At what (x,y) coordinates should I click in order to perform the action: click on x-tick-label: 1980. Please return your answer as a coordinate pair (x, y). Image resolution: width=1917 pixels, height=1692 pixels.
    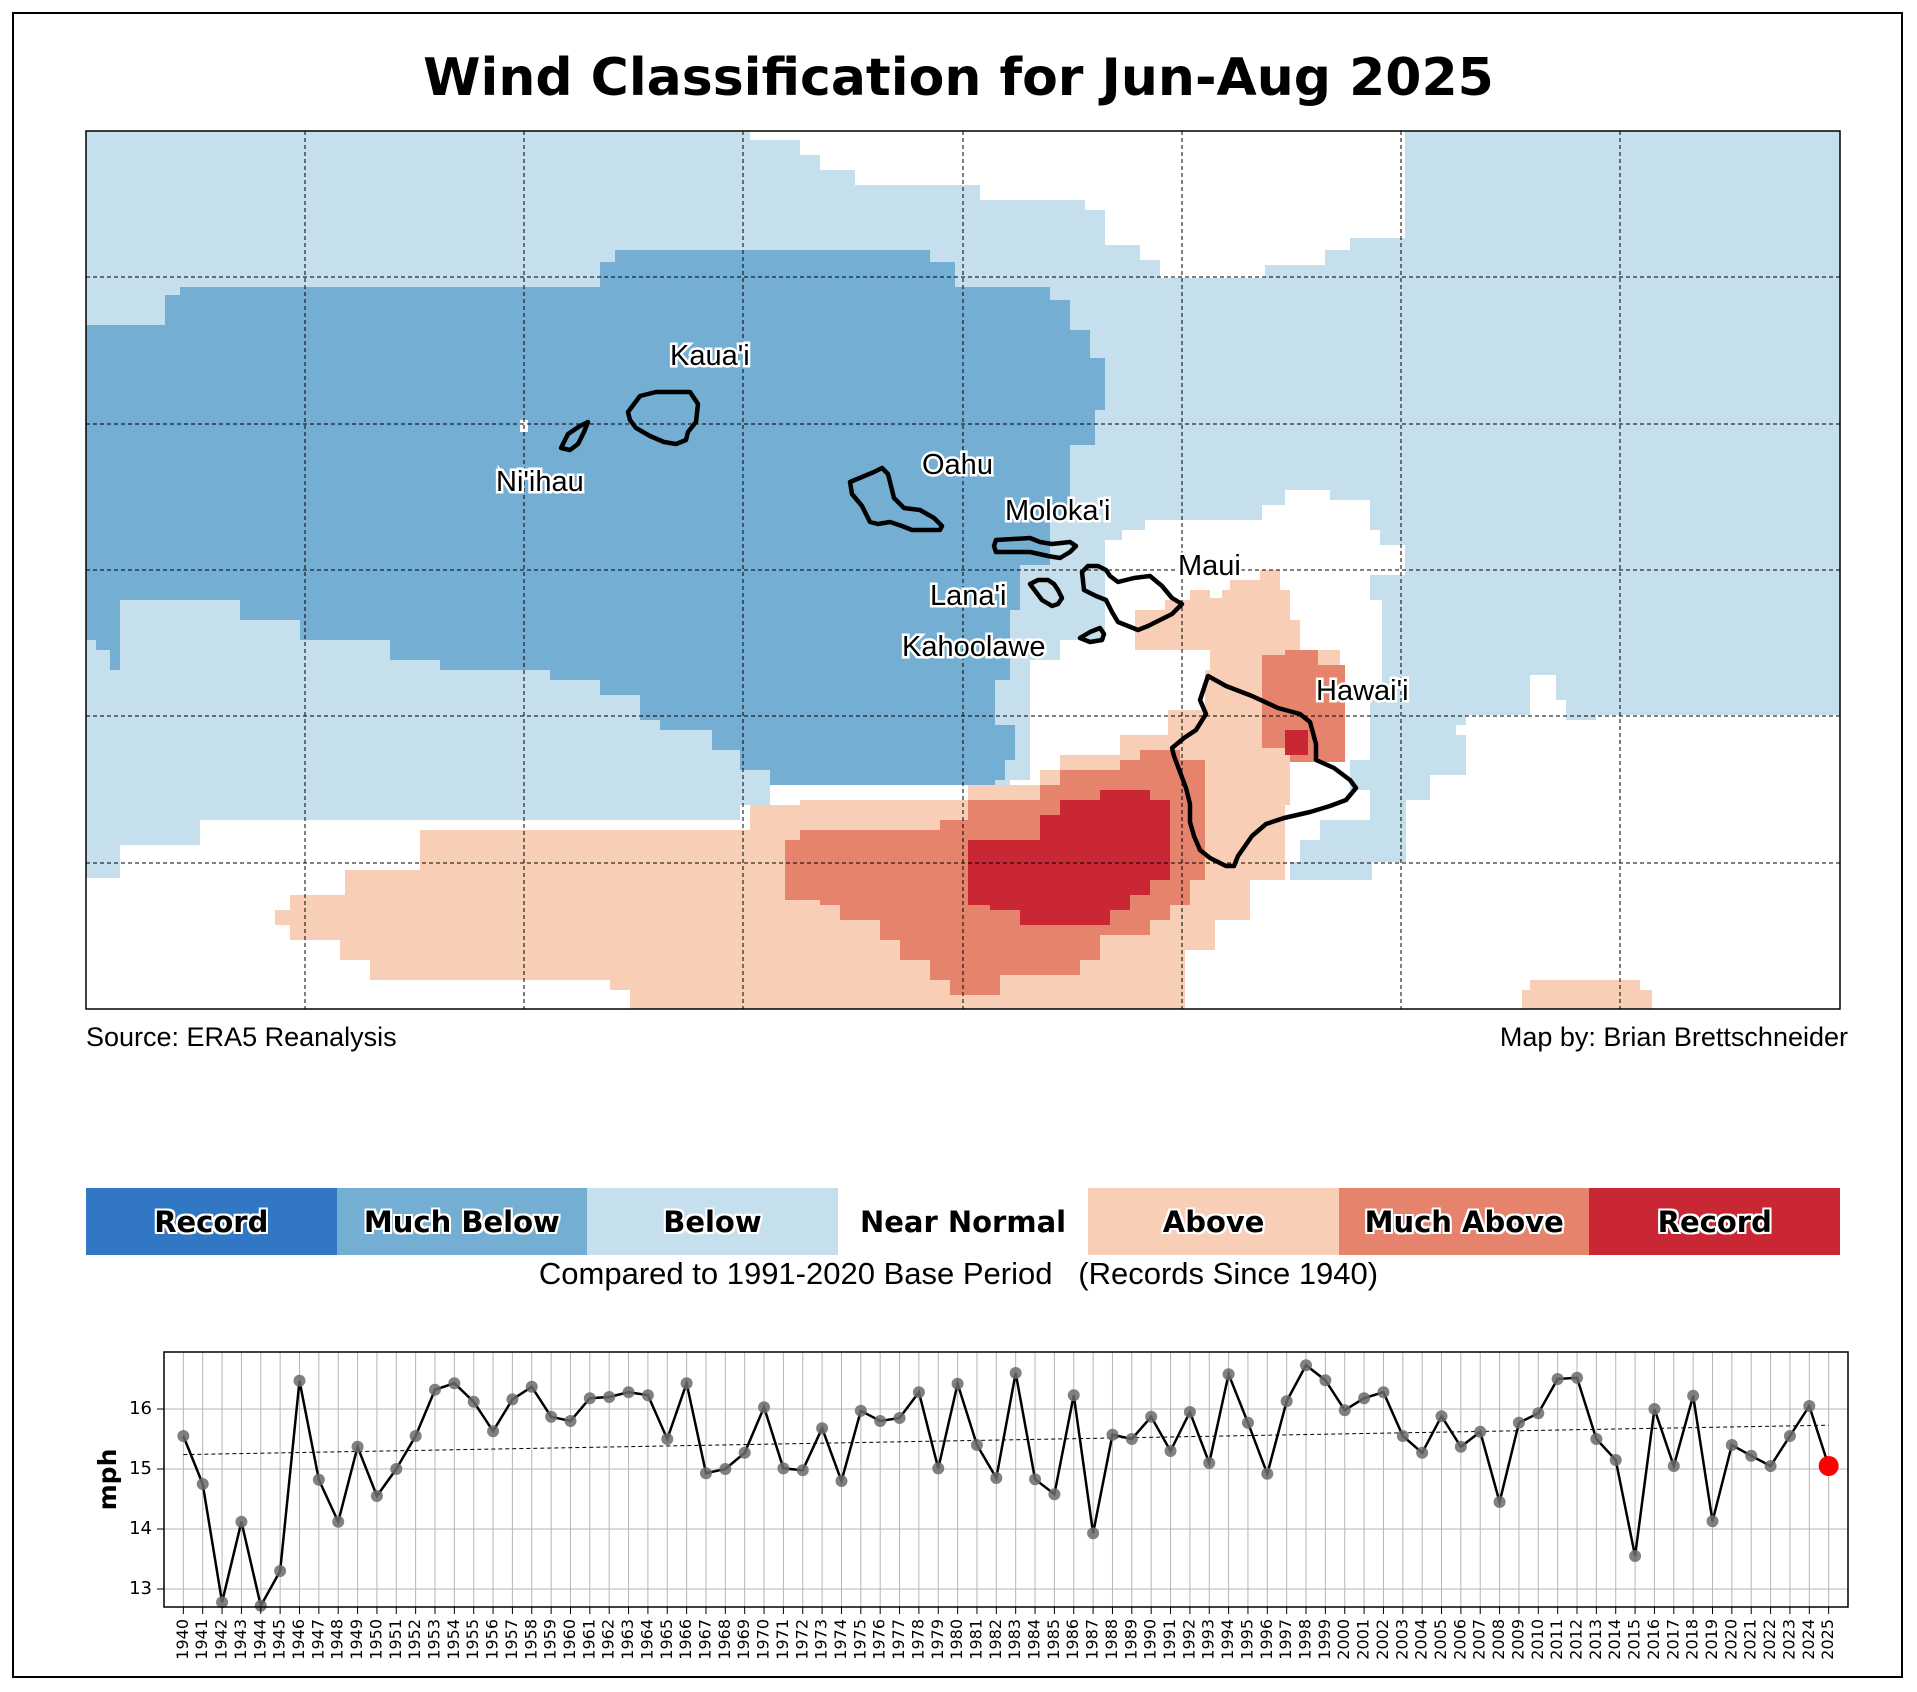
    Looking at the image, I should click on (956, 1639).